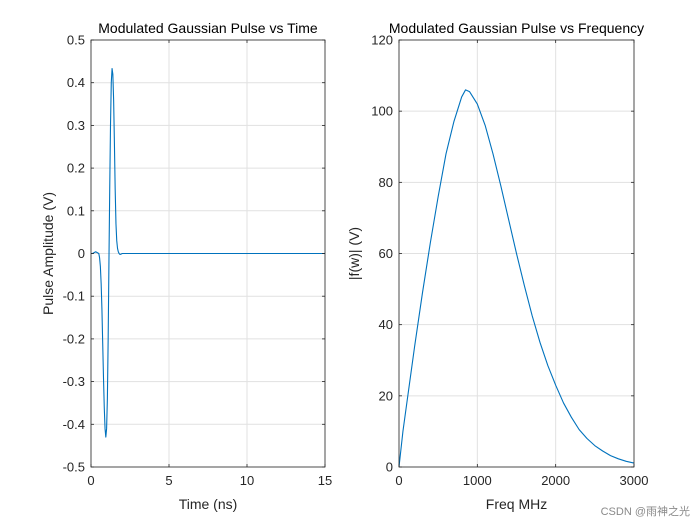 Image resolution: width=700 pixels, height=525 pixels. Describe the element at coordinates (74, 296) in the screenshot. I see `y-tick-label: -0.1` at that location.